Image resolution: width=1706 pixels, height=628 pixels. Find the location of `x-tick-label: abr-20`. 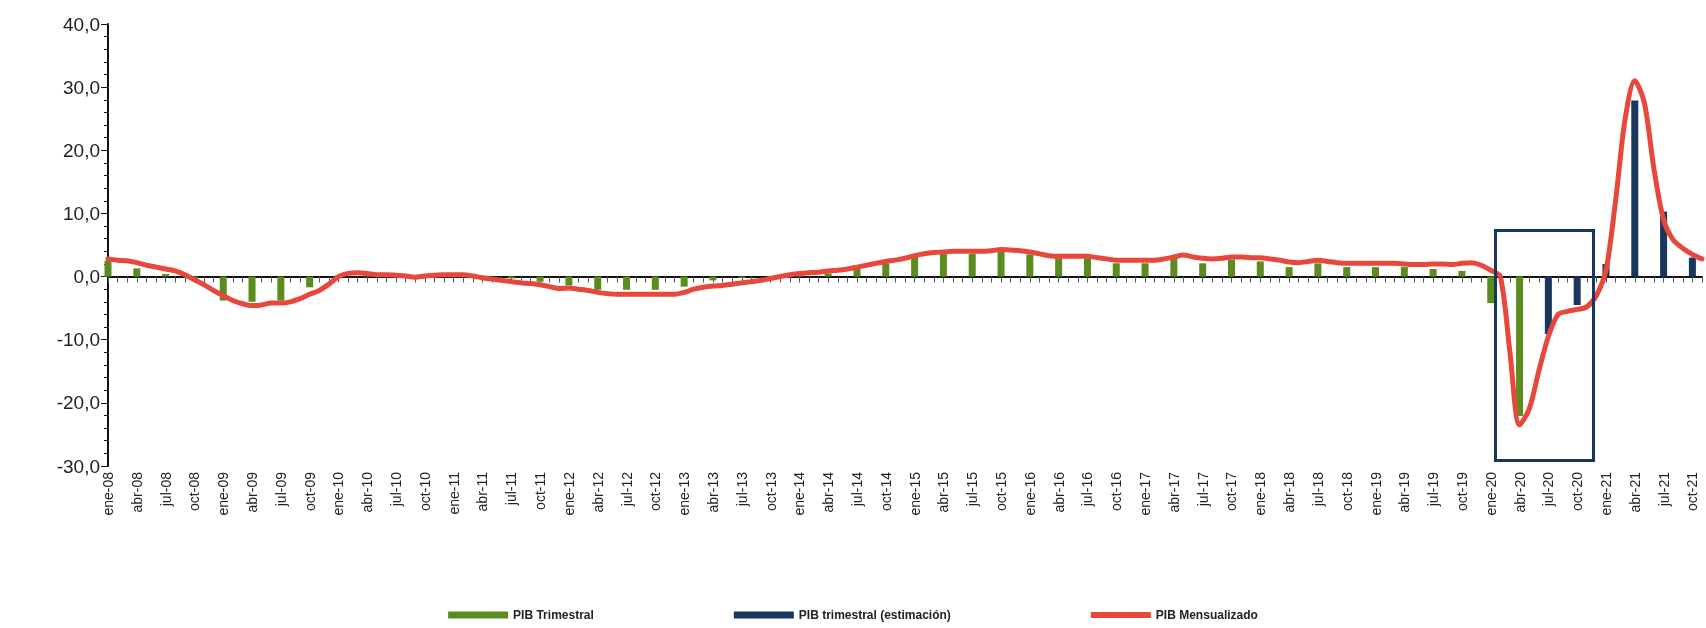

x-tick-label: abr-20 is located at coordinates (1519, 492).